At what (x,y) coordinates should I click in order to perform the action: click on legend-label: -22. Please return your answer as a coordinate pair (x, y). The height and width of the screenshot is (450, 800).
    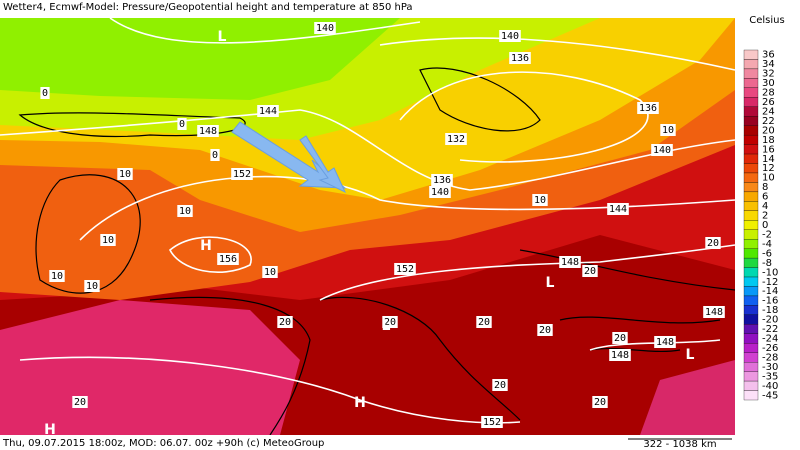
    Looking at the image, I should click on (770, 329).